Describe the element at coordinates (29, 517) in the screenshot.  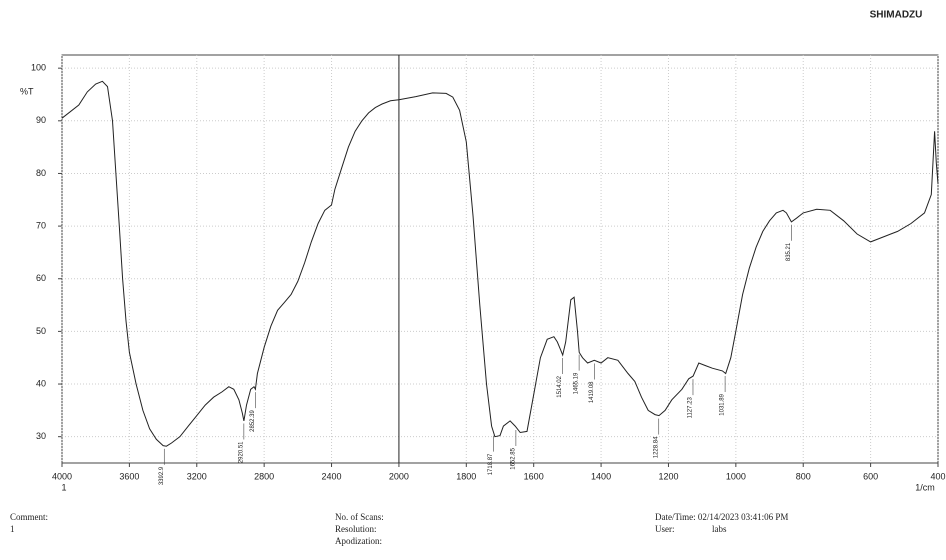
I see `footer-text: Comment:` at that location.